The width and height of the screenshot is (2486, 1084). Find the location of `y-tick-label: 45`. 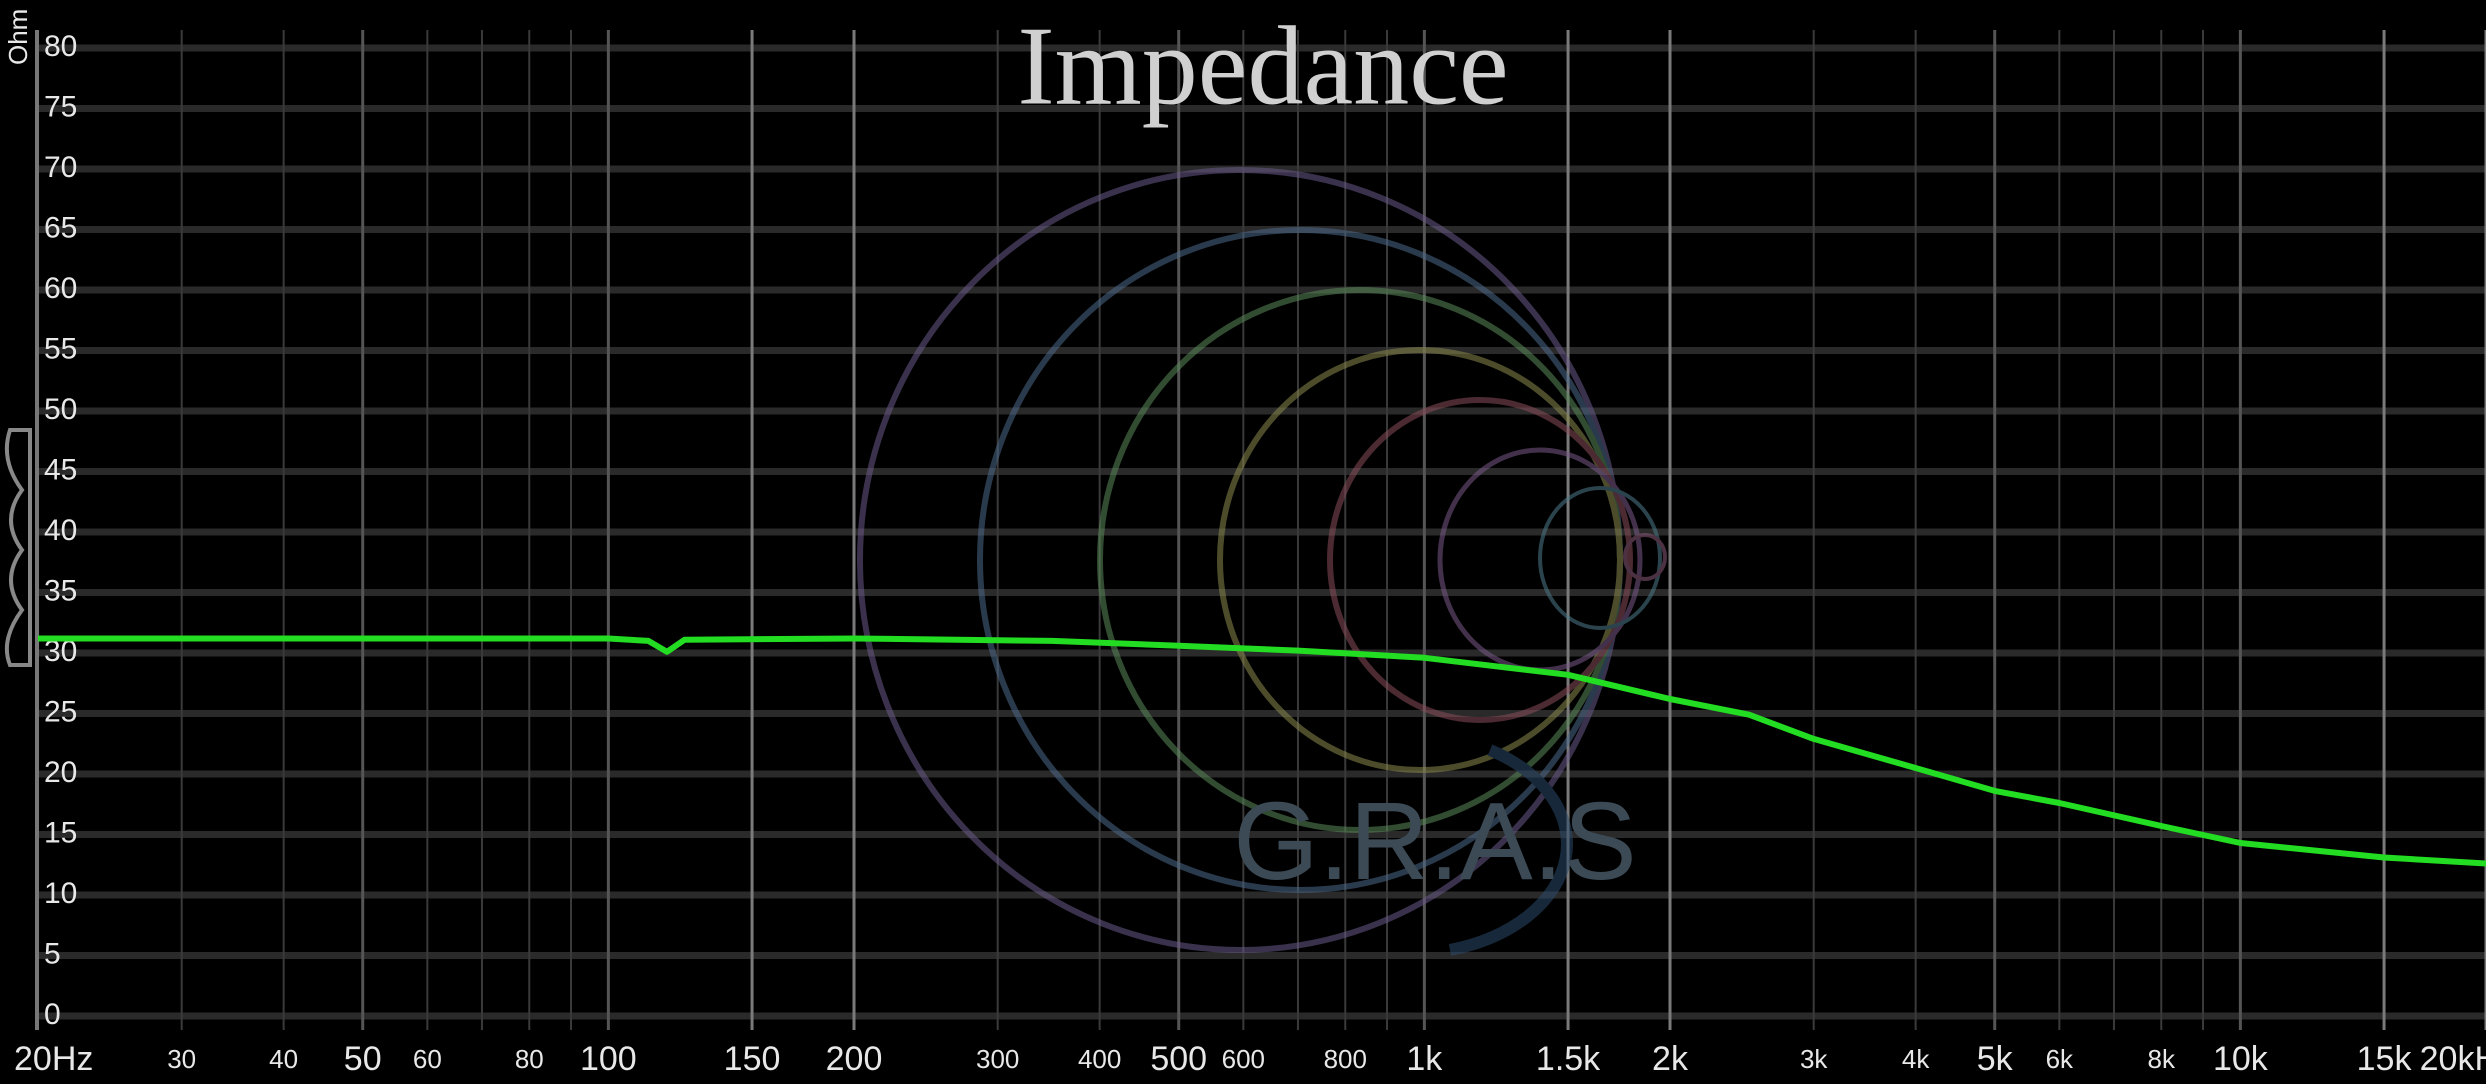

y-tick-label: 45 is located at coordinates (60, 469).